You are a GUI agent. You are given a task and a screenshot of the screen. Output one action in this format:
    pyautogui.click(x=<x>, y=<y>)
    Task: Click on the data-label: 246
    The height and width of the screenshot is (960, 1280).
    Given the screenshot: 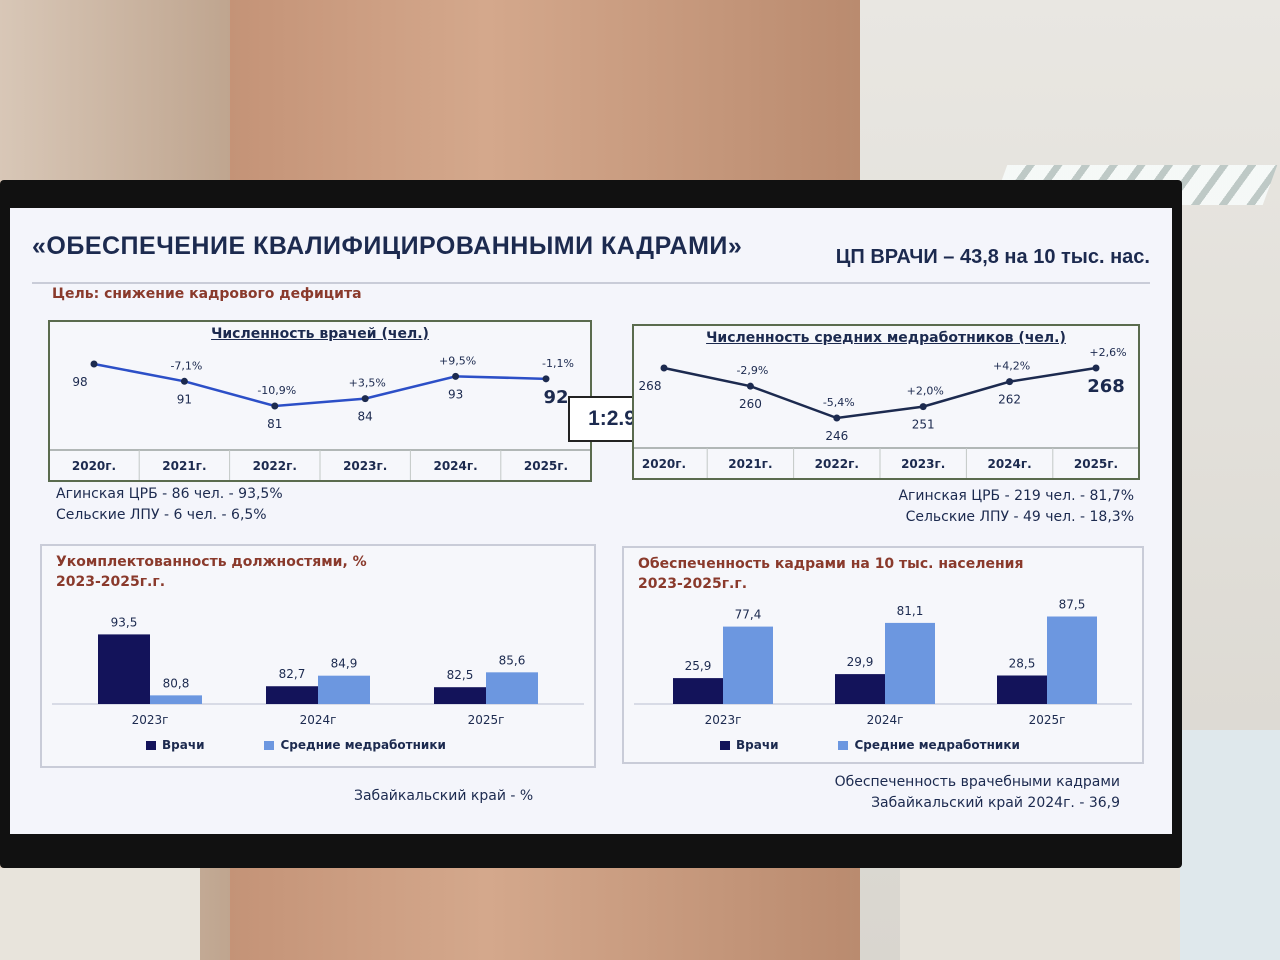 What is the action you would take?
    pyautogui.click(x=836, y=436)
    